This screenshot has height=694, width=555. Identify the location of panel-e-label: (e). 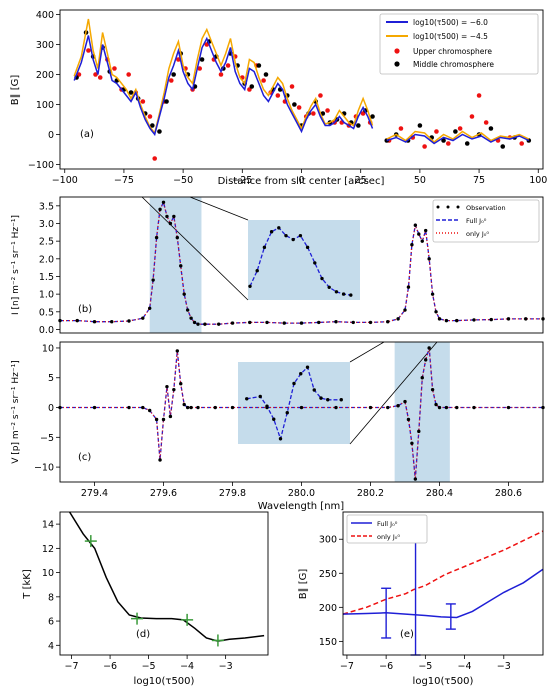
(407, 634).